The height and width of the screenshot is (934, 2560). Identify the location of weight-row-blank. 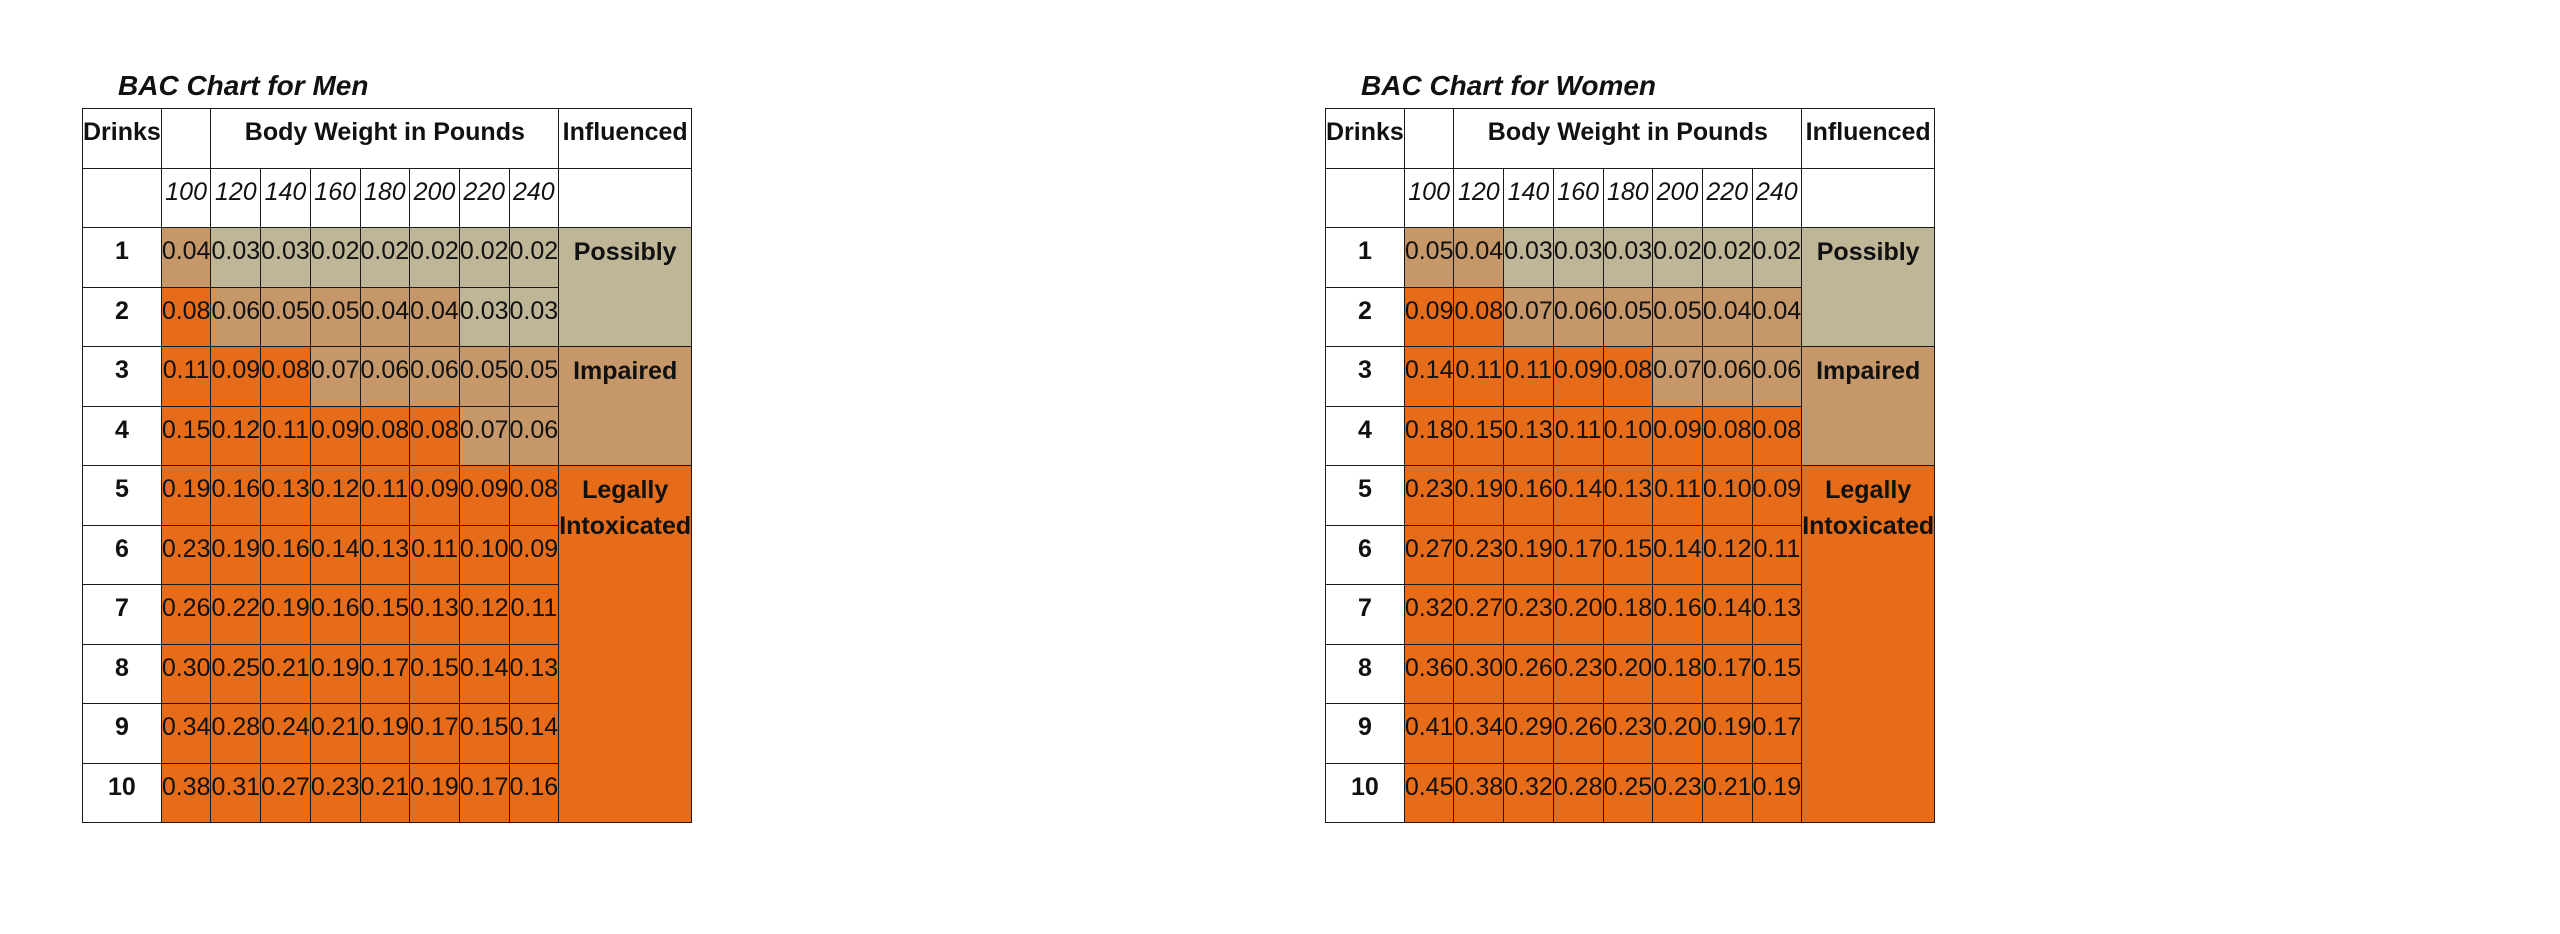
(122, 197).